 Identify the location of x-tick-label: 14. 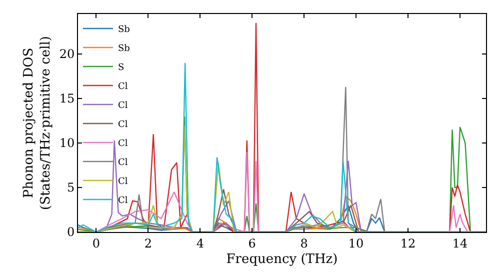
(460, 243).